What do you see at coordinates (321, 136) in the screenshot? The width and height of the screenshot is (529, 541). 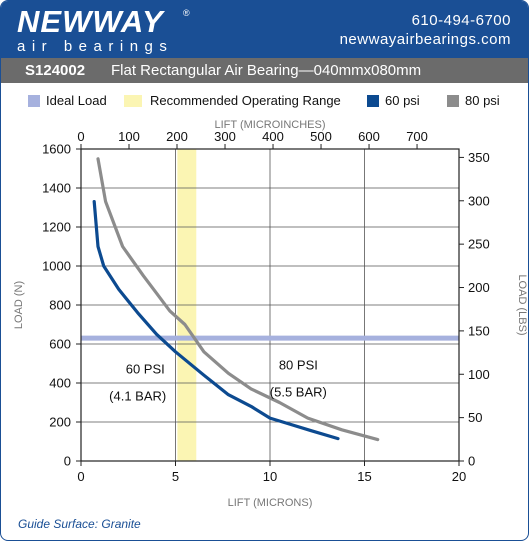 I see `x-top-tick-label: 500` at bounding box center [321, 136].